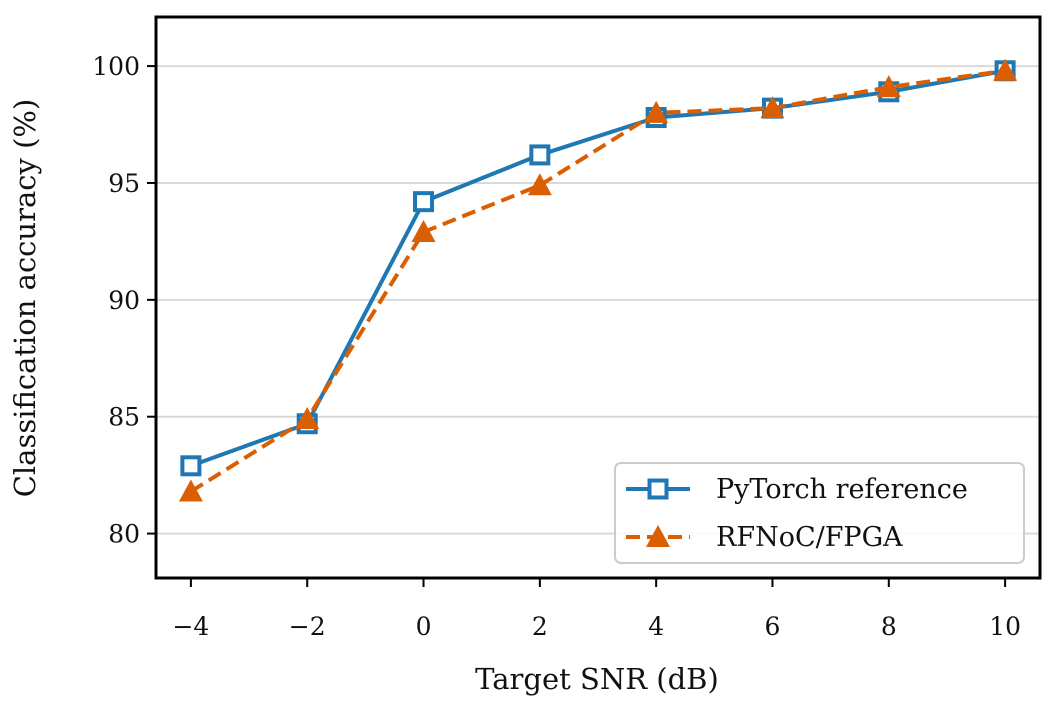 The image size is (1056, 707). I want to click on legend-box, so click(819, 513).